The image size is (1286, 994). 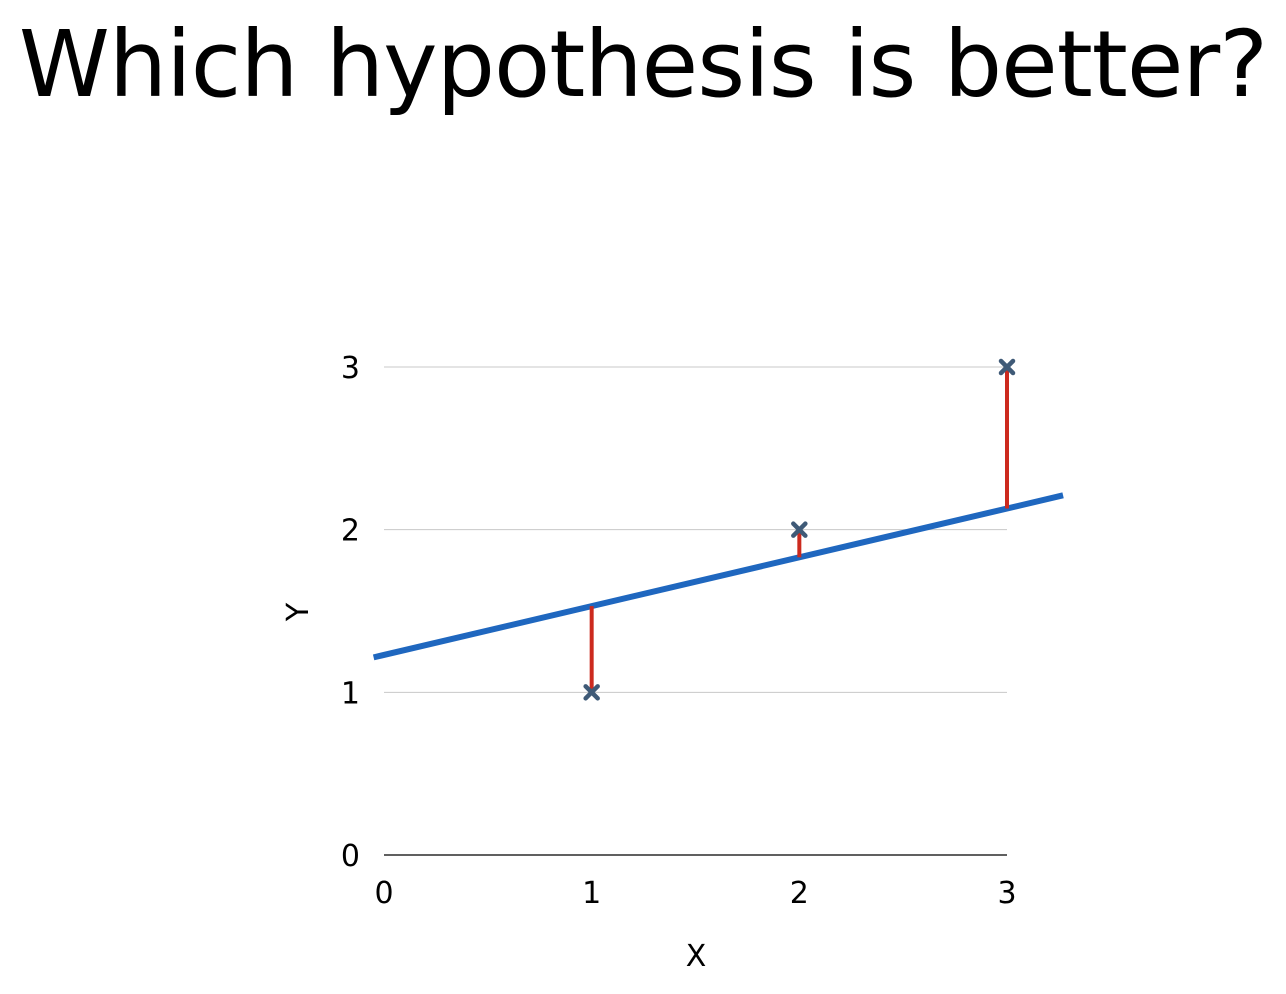 I want to click on x-tick-label: 3, so click(x=1006, y=893).